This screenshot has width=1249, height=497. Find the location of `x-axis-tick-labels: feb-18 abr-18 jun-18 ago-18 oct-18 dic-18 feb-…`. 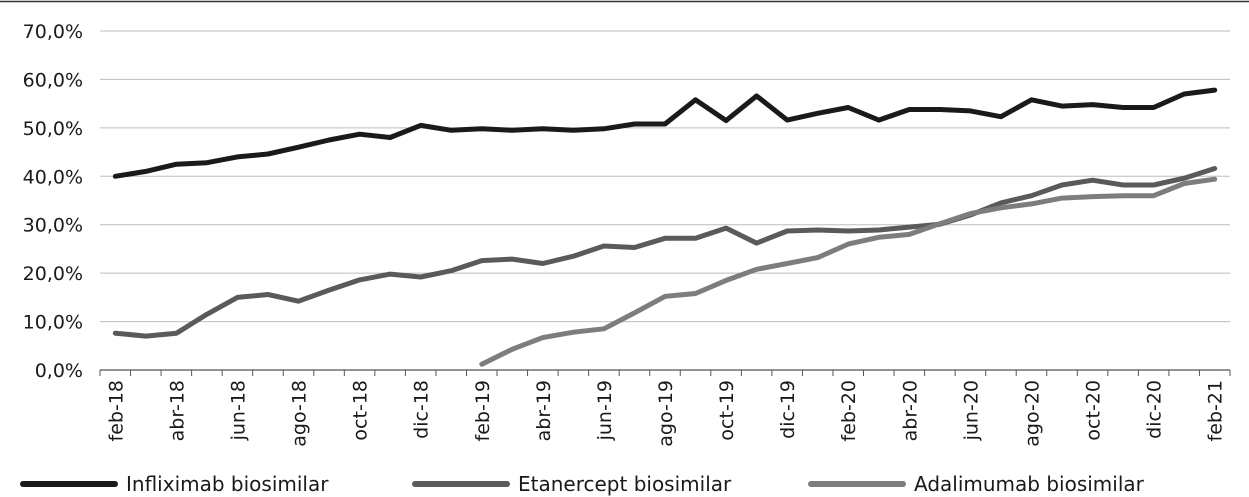

x-axis-tick-labels: feb-18 abr-18 jun-18 ago-18 oct-18 dic-18 feb-… is located at coordinates (665, 413).